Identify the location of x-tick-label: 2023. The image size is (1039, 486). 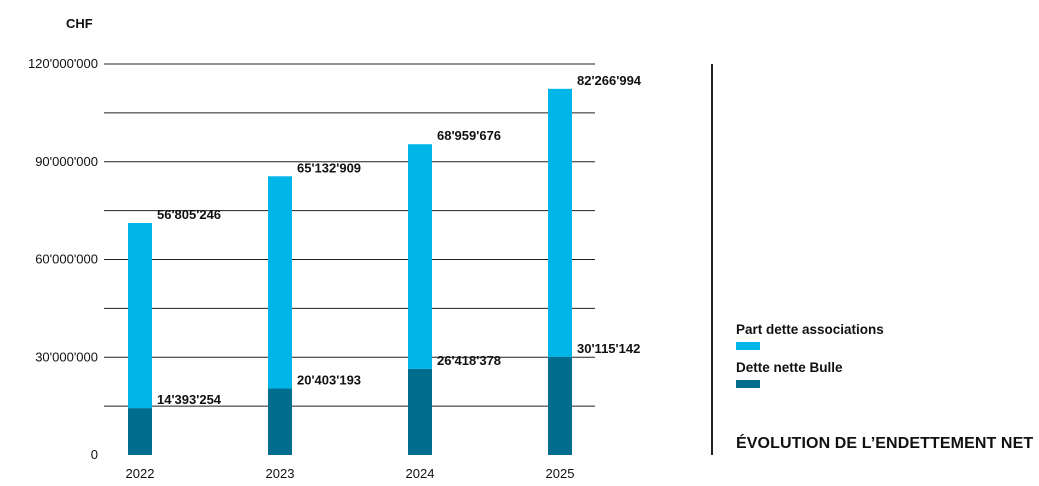
(280, 473).